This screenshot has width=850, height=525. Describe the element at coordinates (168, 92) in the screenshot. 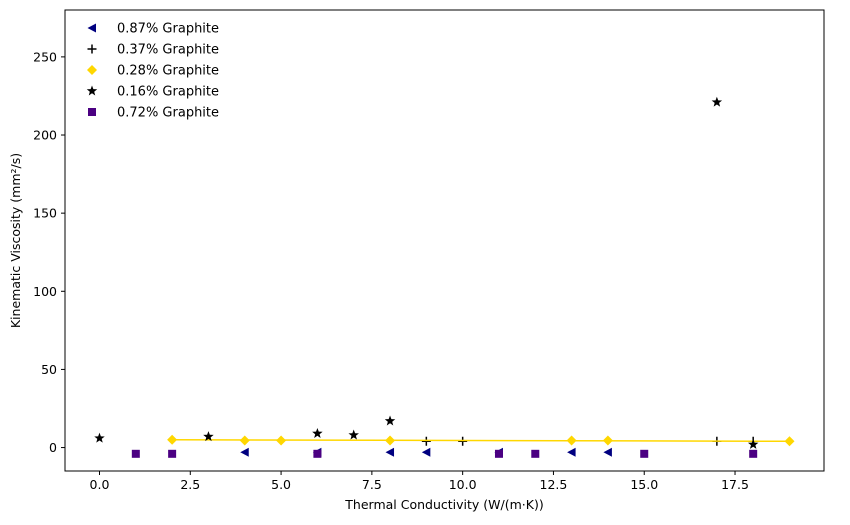

I see `legend-label: 0.16% Graphite` at that location.